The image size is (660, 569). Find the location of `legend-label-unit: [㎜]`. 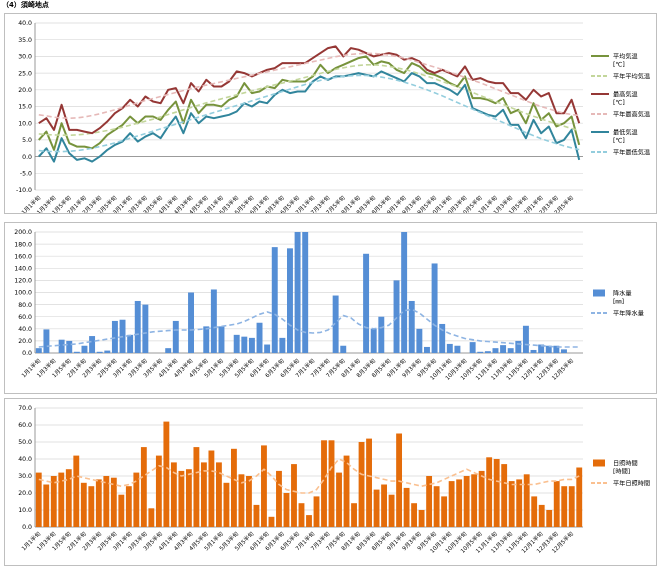

legend-label-unit: [㎜] is located at coordinates (618, 302).